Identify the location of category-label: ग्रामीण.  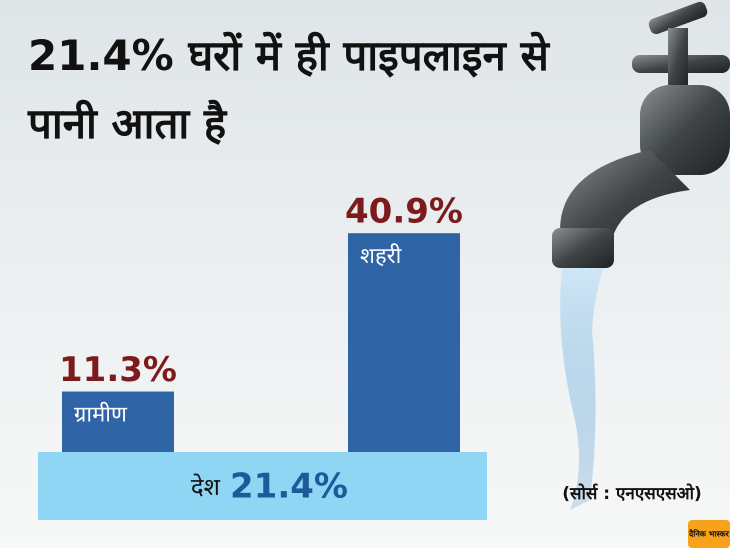
(101, 415).